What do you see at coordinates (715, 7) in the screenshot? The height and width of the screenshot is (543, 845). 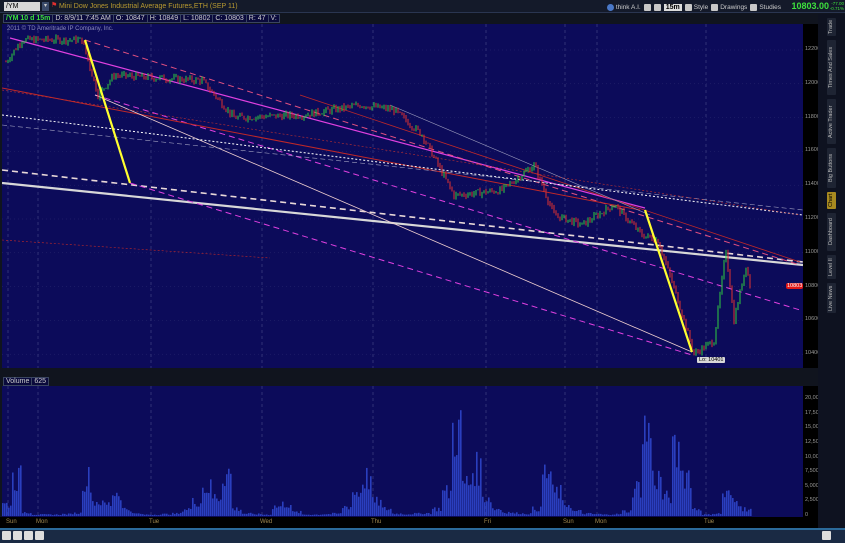 I see `pencil-icon` at bounding box center [715, 7].